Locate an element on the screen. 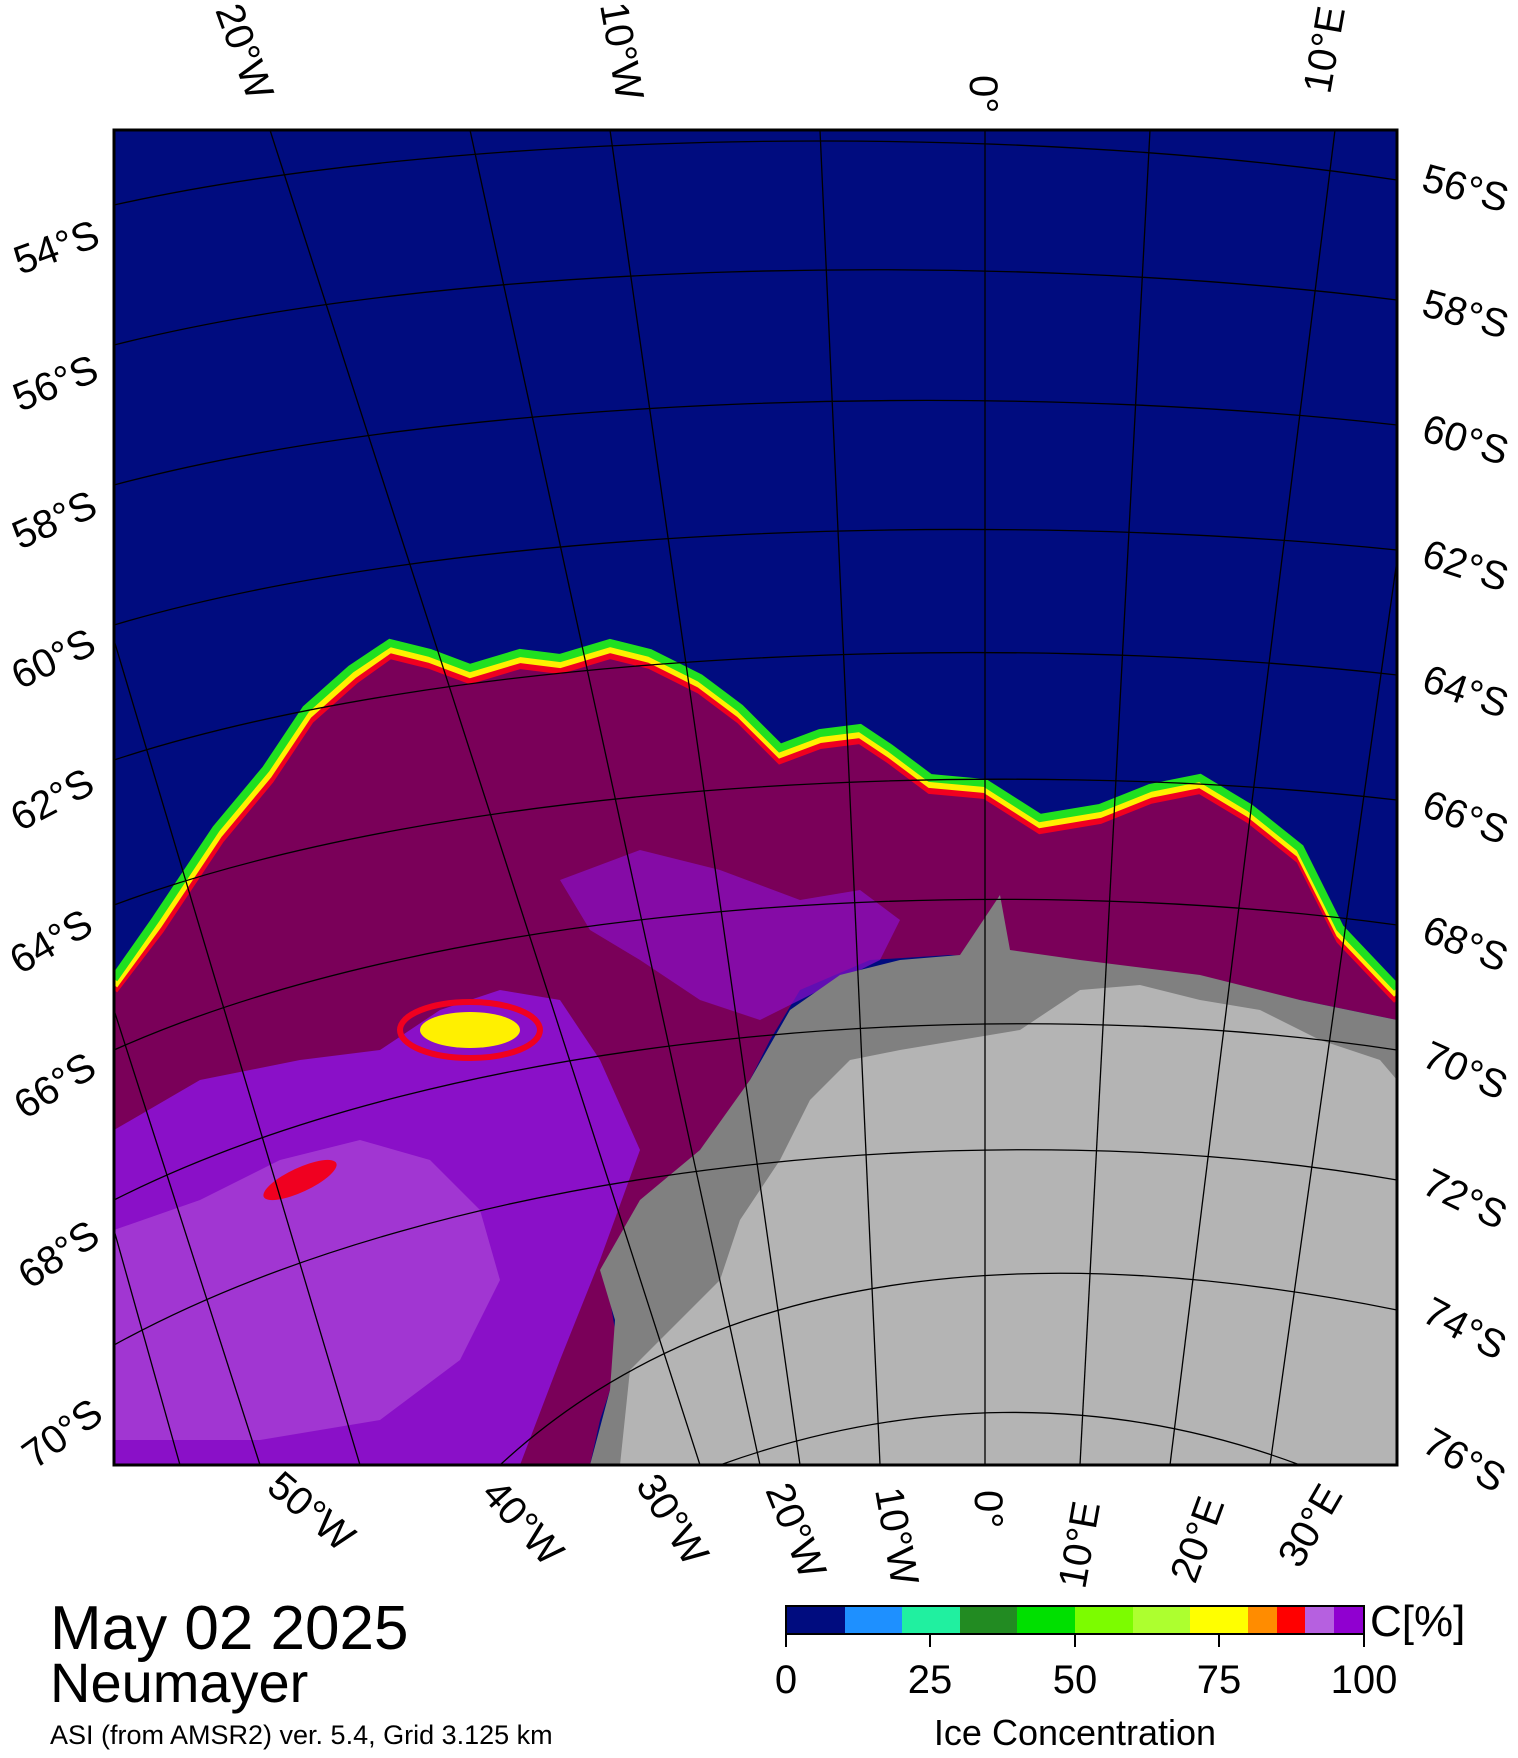 This screenshot has width=1518, height=1758. lon-label-bottom: 0° is located at coordinates (988, 1509).